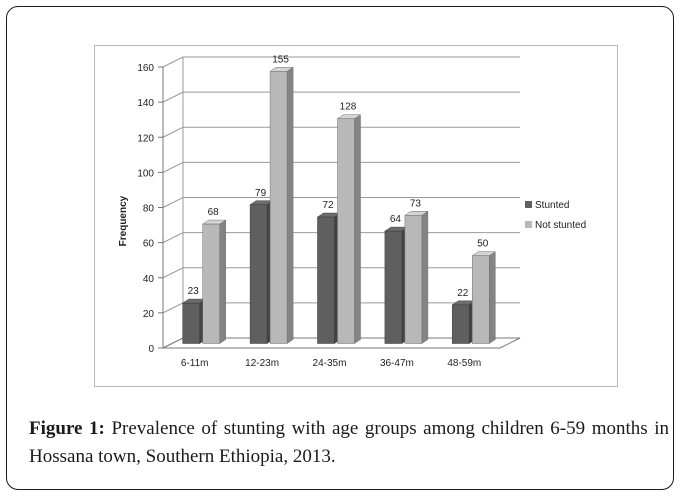  What do you see at coordinates (214, 212) in the screenshot?
I see `data-label-1-0: 68` at bounding box center [214, 212].